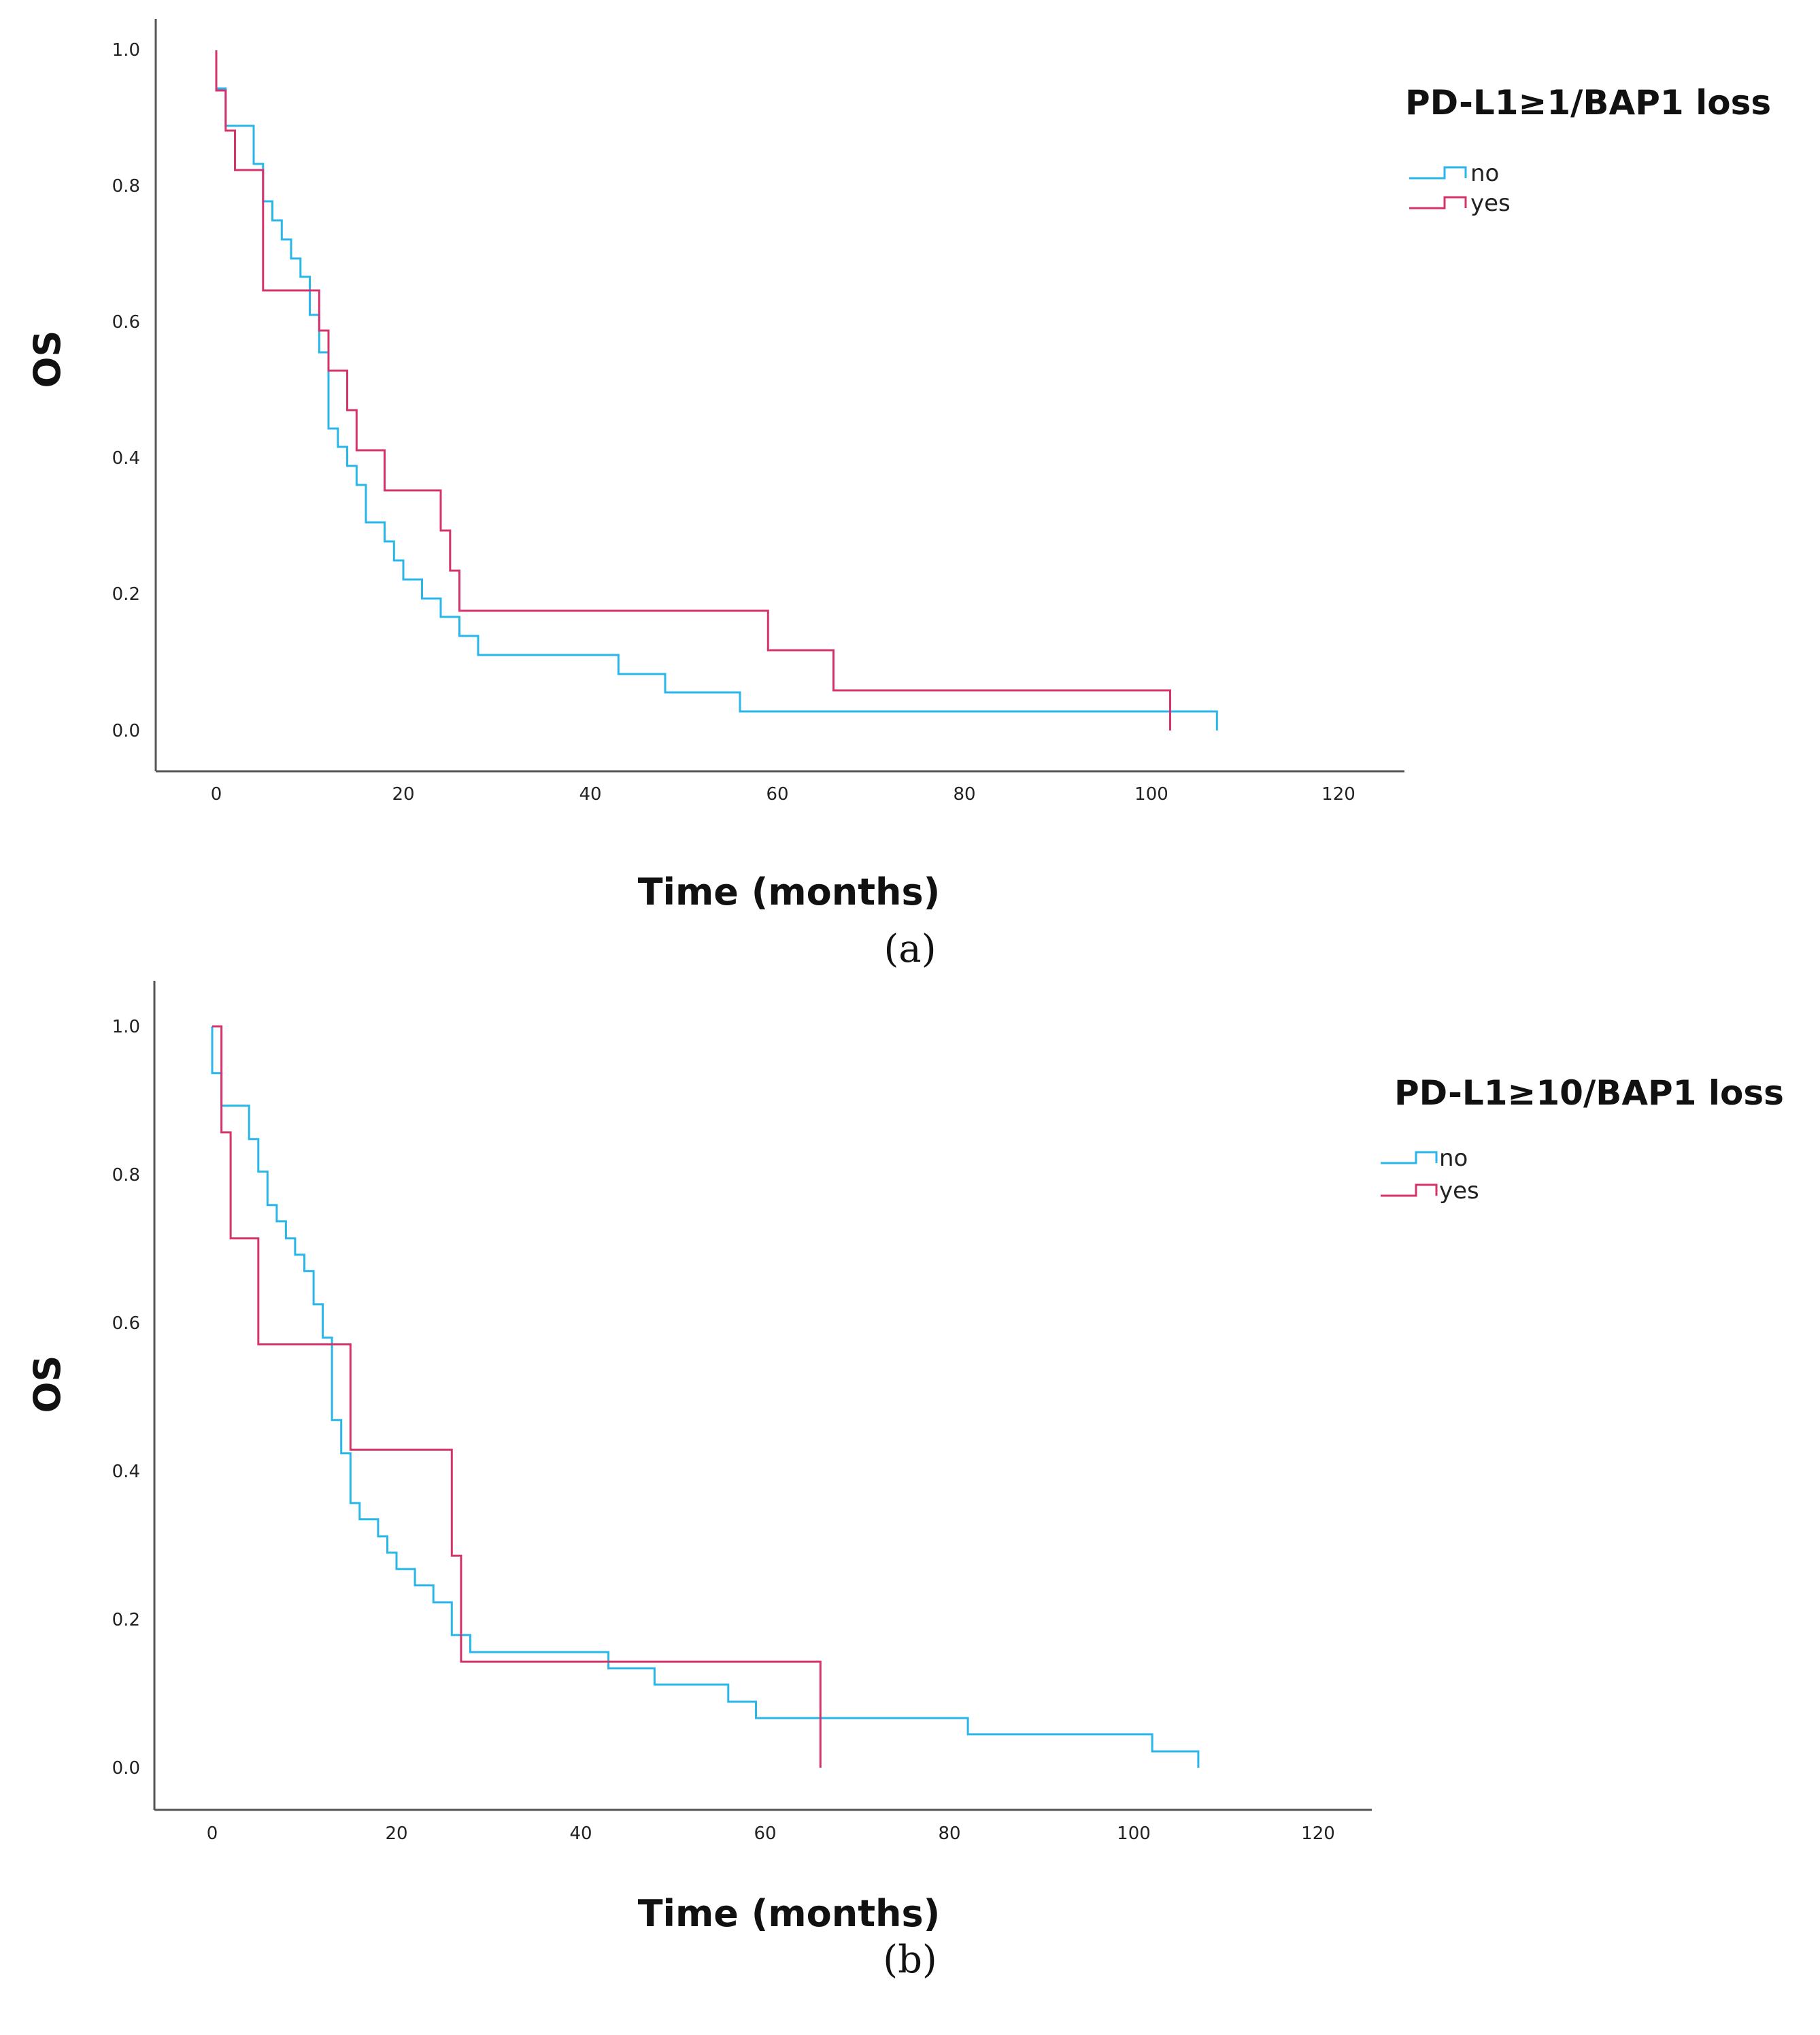 This screenshot has width=1820, height=2035. I want to click on panel-label-b: (b), so click(910, 1960).